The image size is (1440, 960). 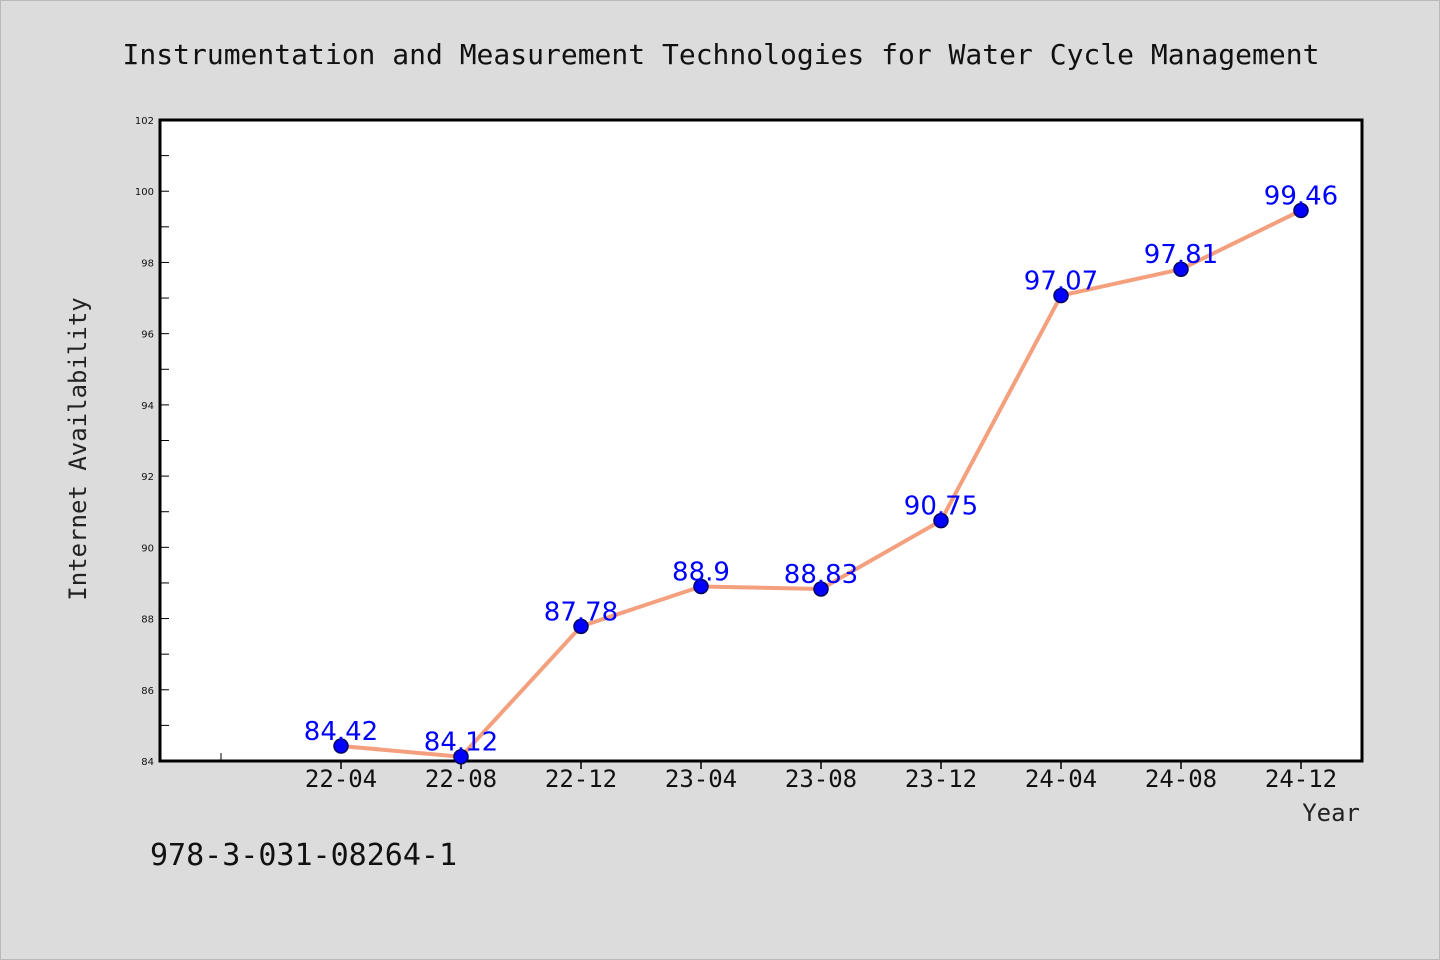 I want to click on y-tick-label: 100, so click(x=144, y=192).